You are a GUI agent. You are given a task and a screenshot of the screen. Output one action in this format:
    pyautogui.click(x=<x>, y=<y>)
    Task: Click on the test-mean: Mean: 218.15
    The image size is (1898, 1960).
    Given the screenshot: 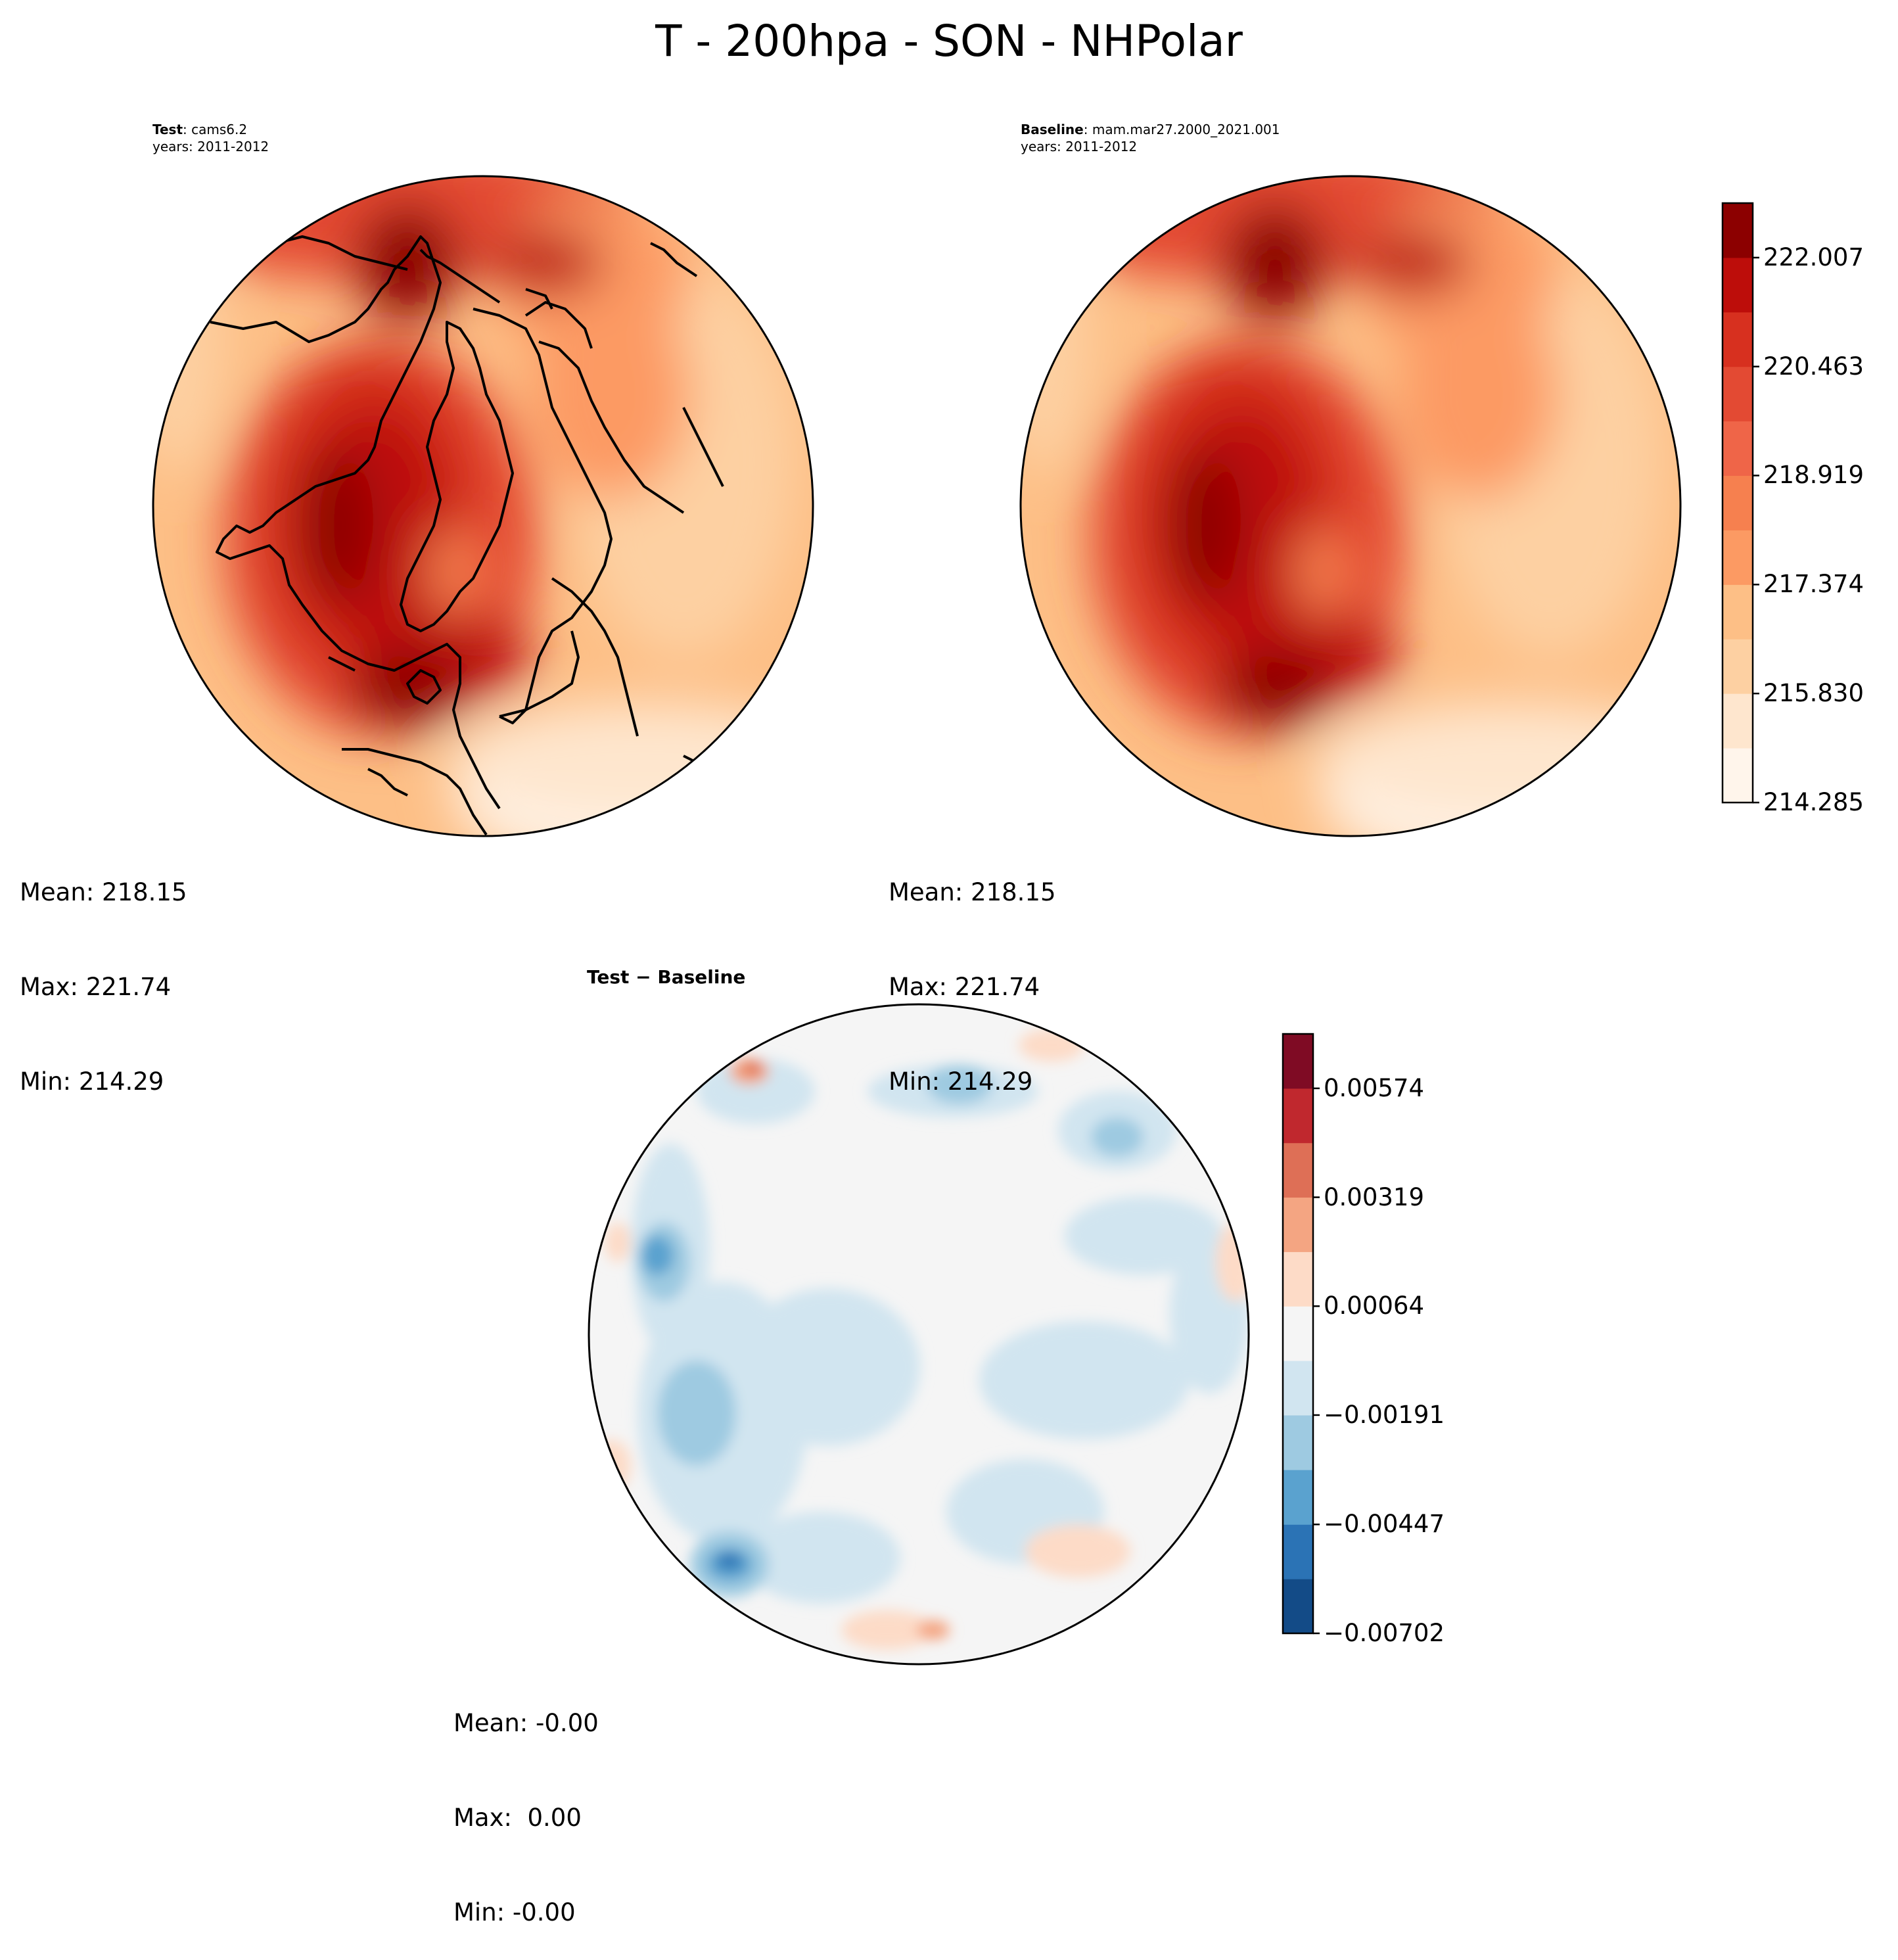 What is the action you would take?
    pyautogui.click(x=103, y=892)
    